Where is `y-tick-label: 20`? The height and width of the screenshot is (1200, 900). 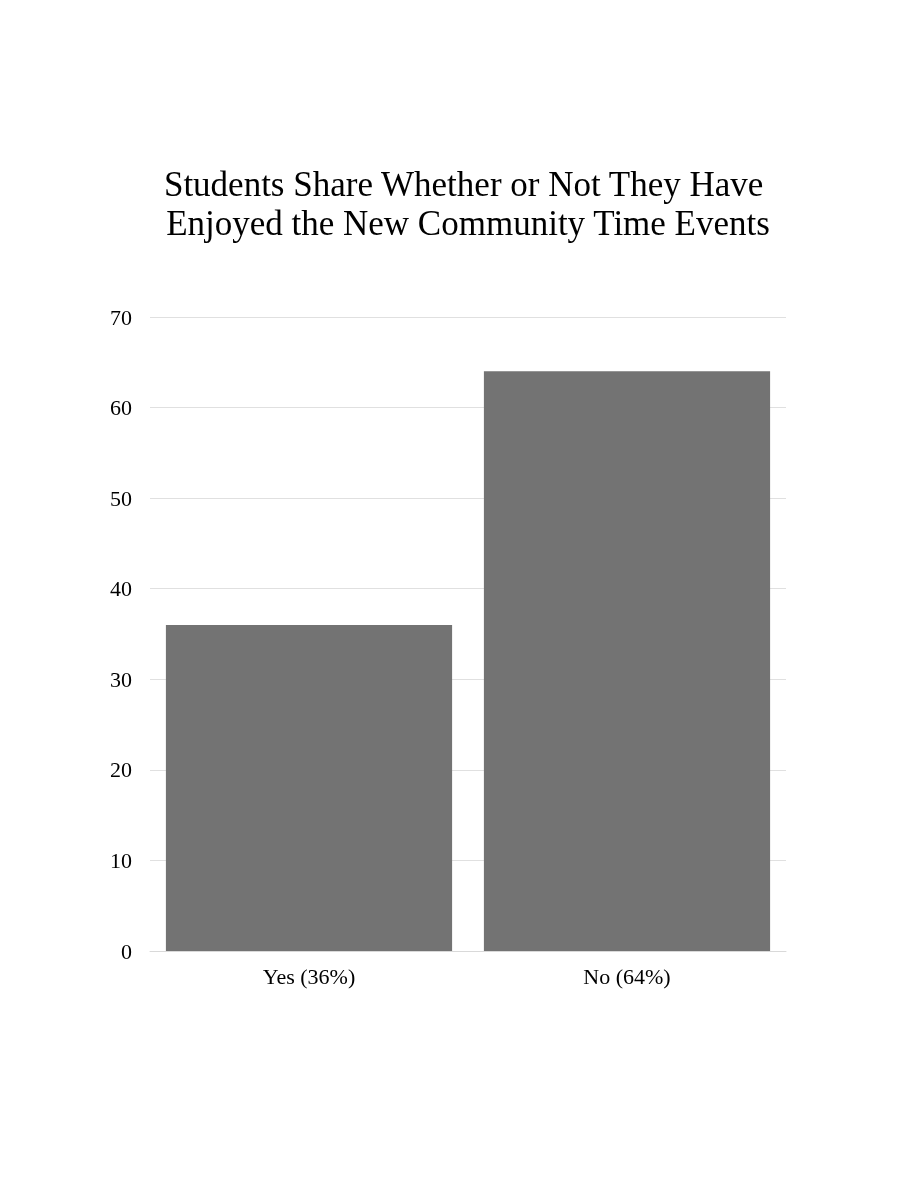
y-tick-label: 20 is located at coordinates (121, 770).